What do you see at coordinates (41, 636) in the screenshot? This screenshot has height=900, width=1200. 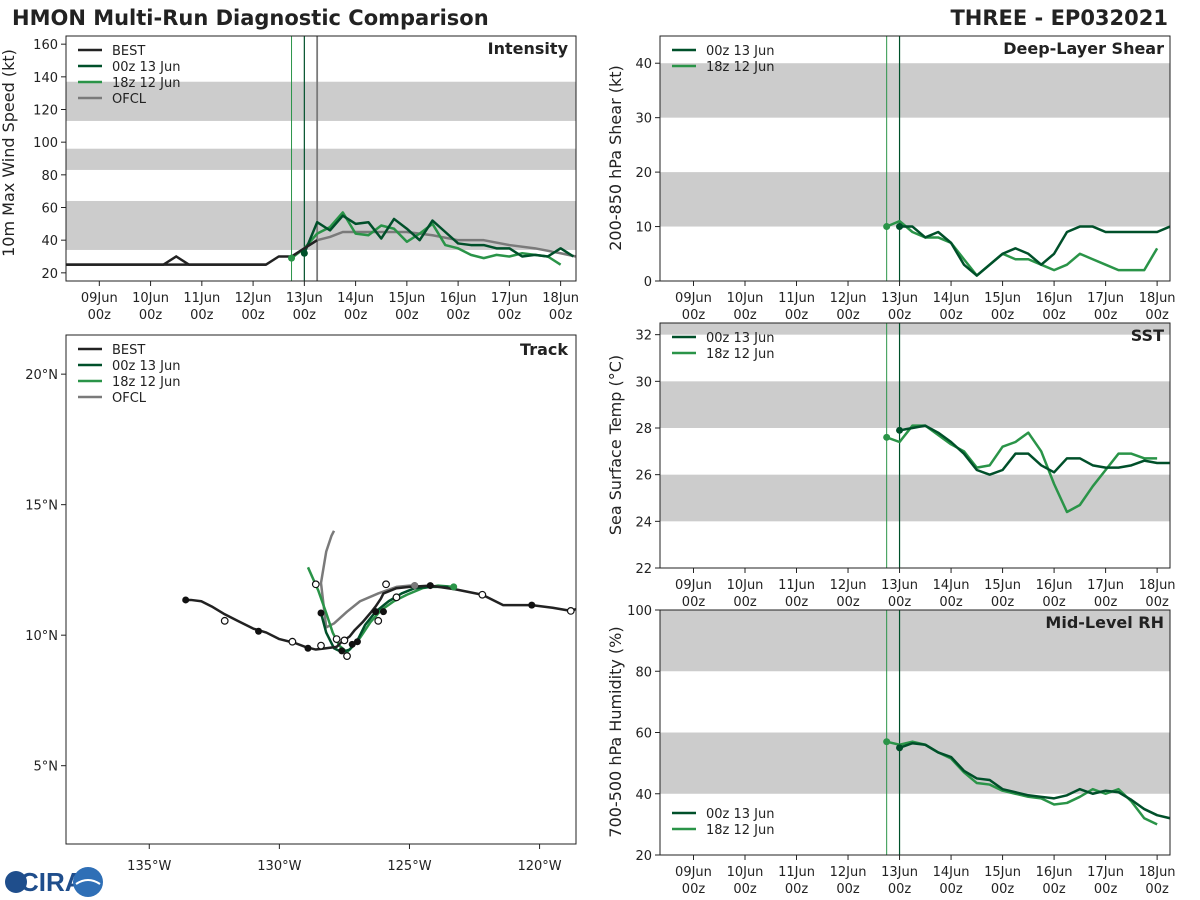 I see `track-ytick-label: 10°N` at bounding box center [41, 636].